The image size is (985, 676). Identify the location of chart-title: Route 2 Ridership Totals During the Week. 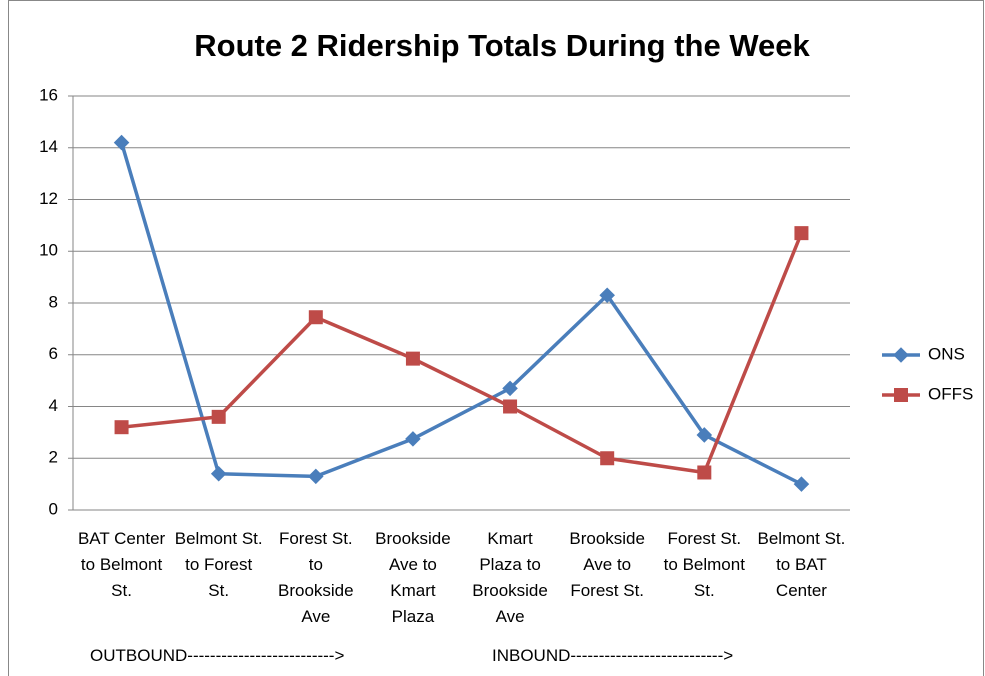
(502, 45).